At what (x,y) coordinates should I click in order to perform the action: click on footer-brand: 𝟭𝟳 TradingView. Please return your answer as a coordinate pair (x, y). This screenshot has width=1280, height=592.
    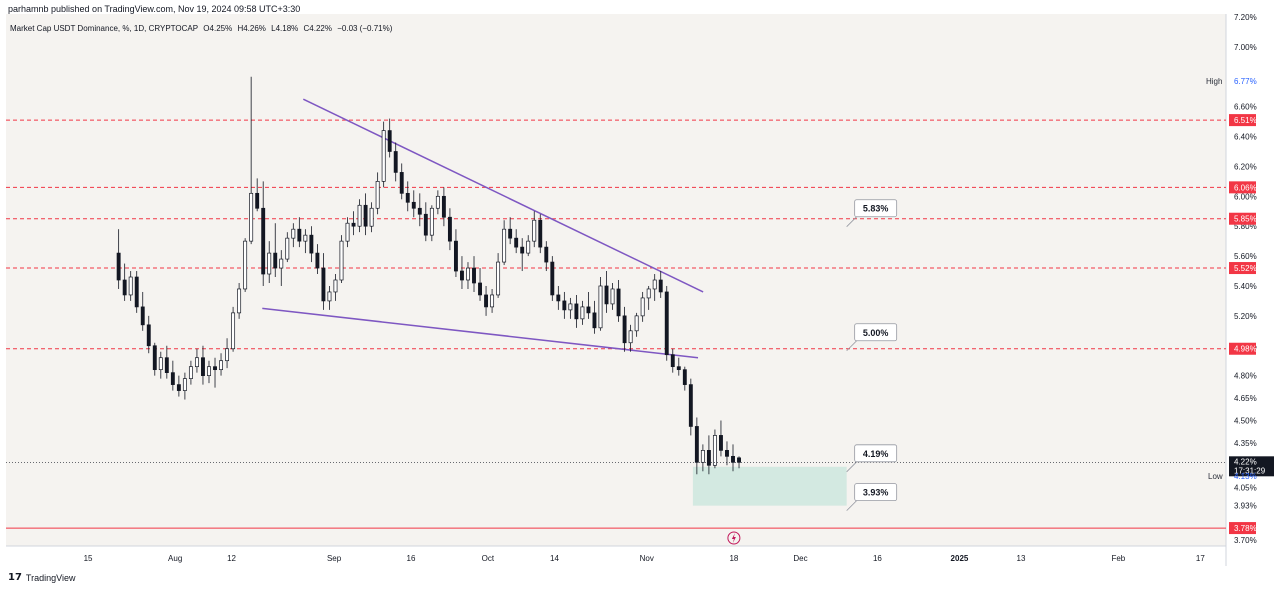
    Looking at the image, I should click on (41, 577).